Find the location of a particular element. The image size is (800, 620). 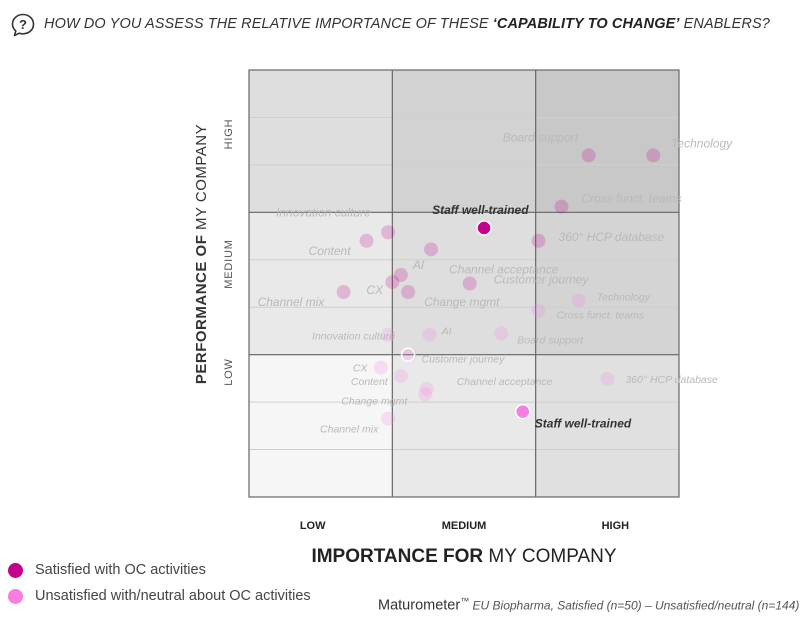

point-label-unsatisfied: 360° HCP database is located at coordinates (671, 380).